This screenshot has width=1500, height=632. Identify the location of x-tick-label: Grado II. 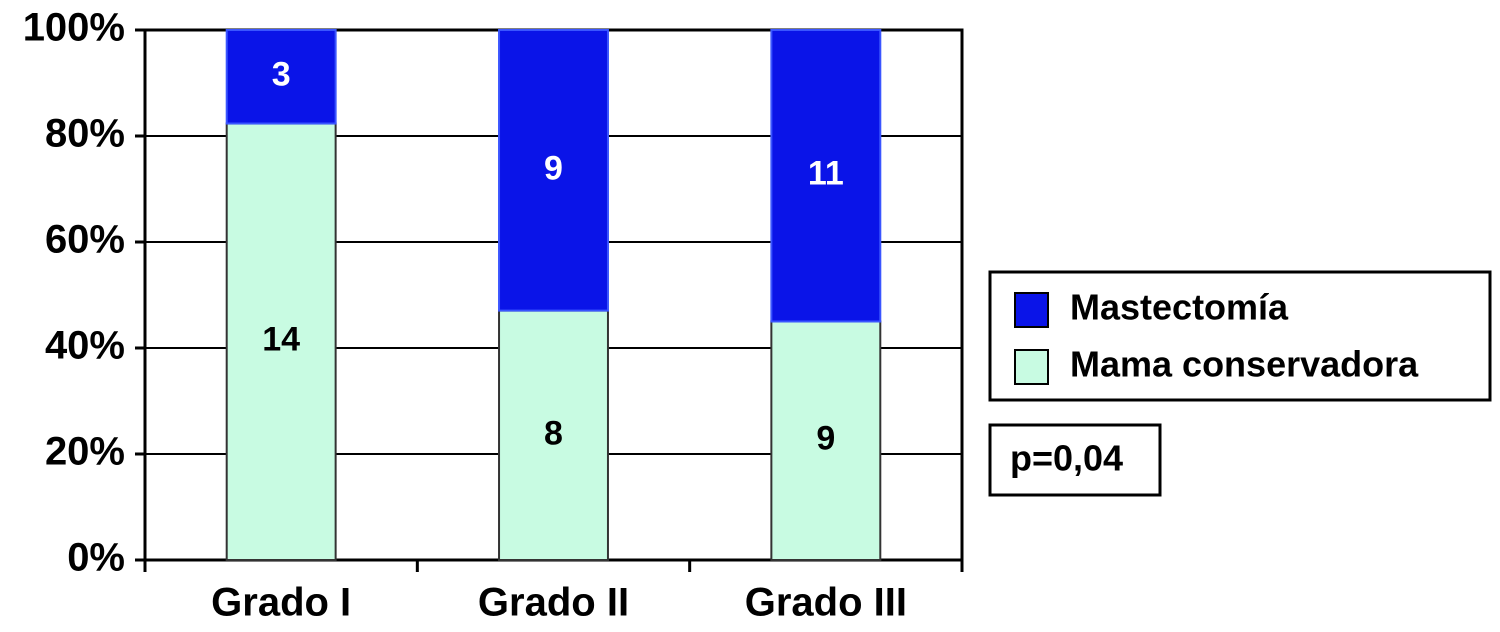
(553, 603).